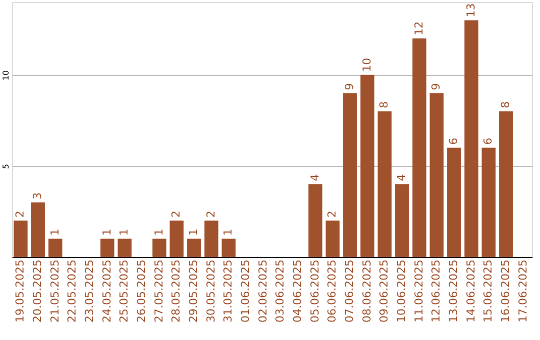  Describe the element at coordinates (245, 291) in the screenshot. I see `x-tick-label: 01.06.2025` at that location.